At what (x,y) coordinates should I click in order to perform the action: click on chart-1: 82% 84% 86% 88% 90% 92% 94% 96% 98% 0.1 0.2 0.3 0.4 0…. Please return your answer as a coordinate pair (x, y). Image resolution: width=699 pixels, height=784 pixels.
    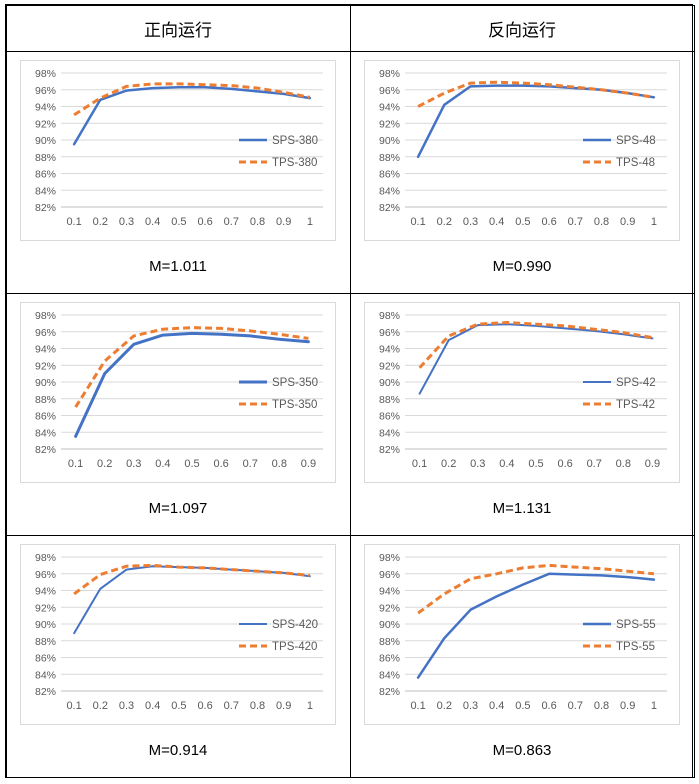
    Looking at the image, I should click on (177, 150).